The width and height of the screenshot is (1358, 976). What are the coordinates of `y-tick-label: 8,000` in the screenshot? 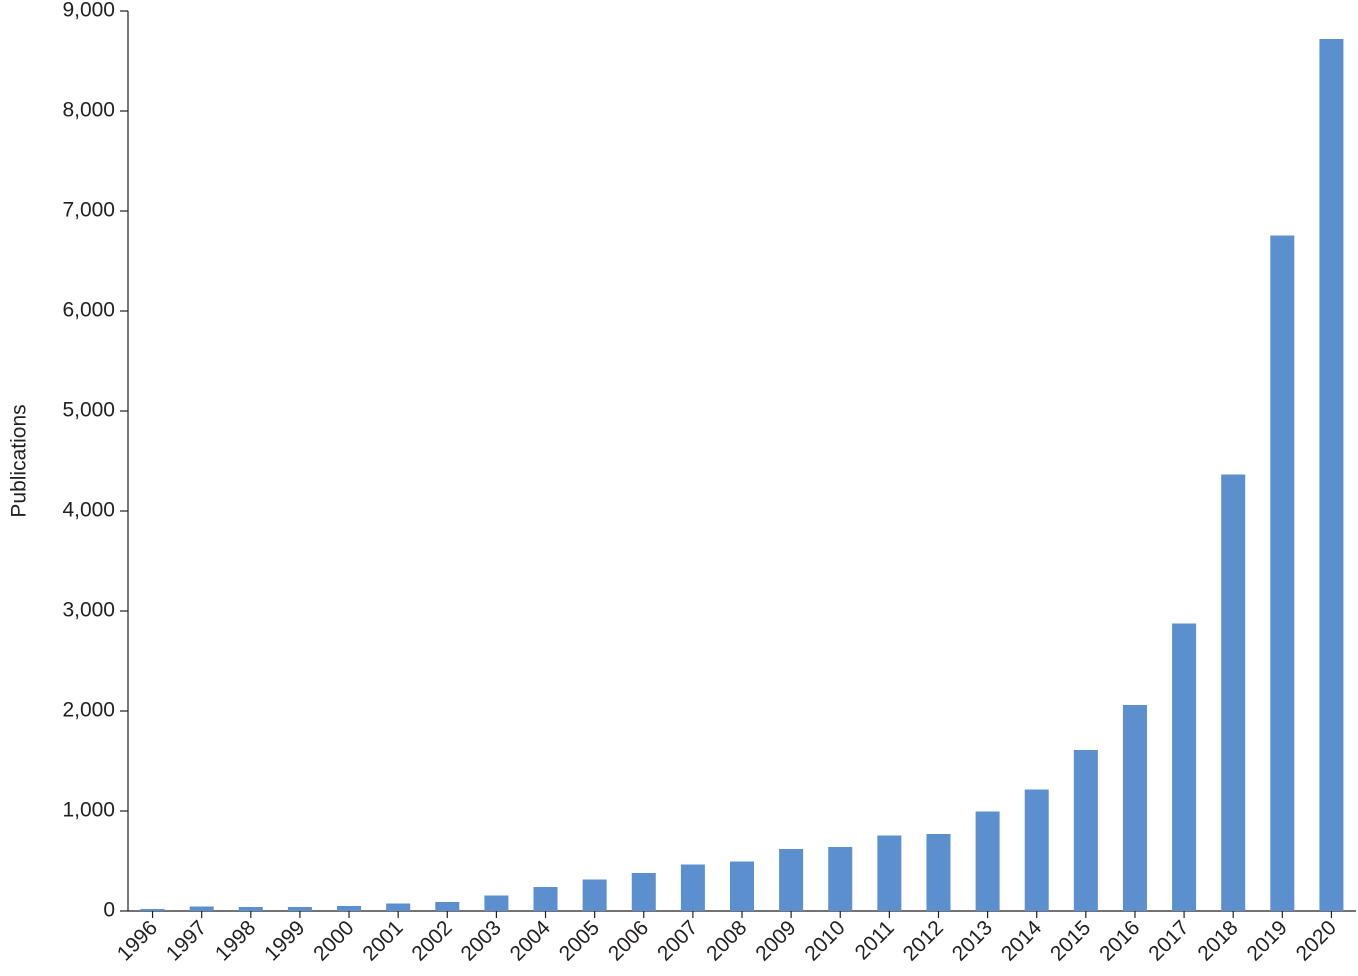 It's located at (88, 110).